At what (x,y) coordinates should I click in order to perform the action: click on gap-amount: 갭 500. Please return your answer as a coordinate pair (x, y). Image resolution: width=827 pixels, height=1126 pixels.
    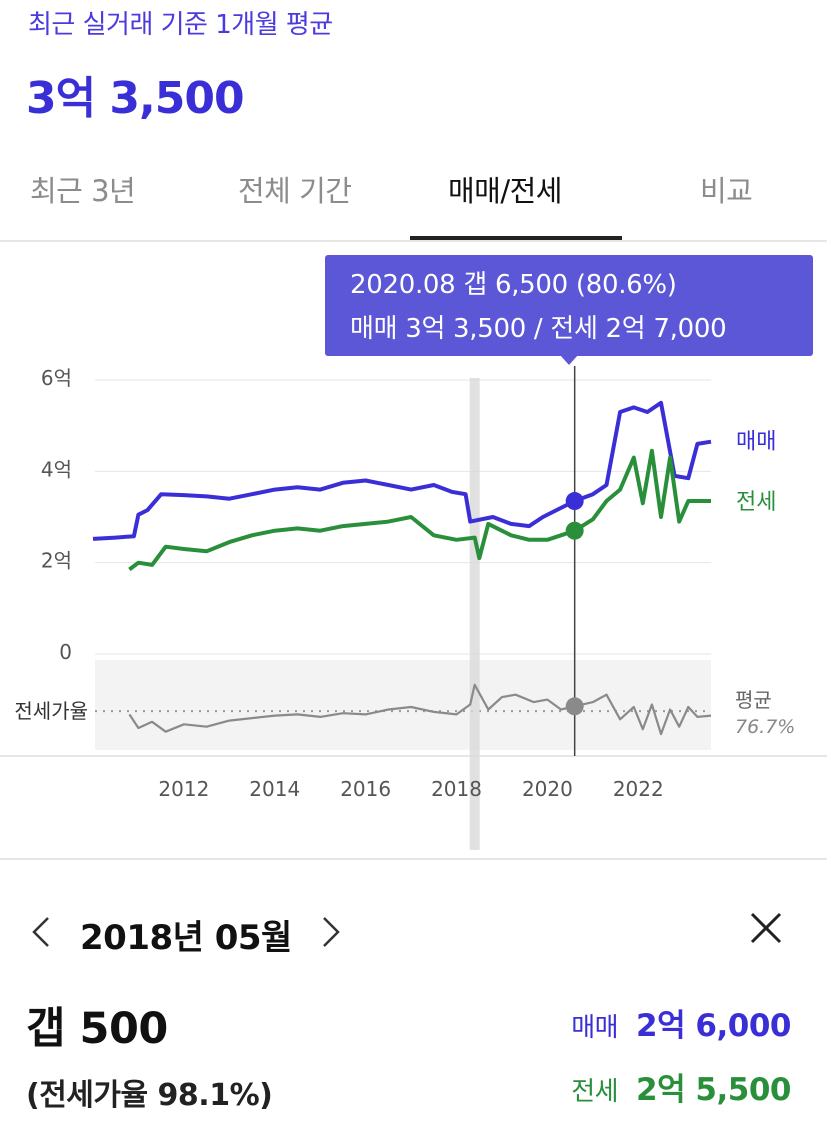
    Looking at the image, I should click on (97, 1029).